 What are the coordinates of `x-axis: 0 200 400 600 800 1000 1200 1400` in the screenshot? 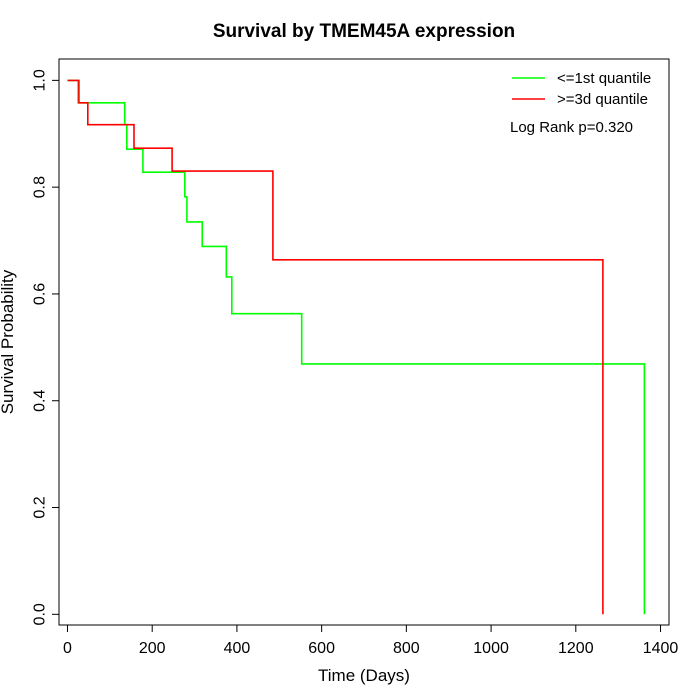 It's located at (371, 640).